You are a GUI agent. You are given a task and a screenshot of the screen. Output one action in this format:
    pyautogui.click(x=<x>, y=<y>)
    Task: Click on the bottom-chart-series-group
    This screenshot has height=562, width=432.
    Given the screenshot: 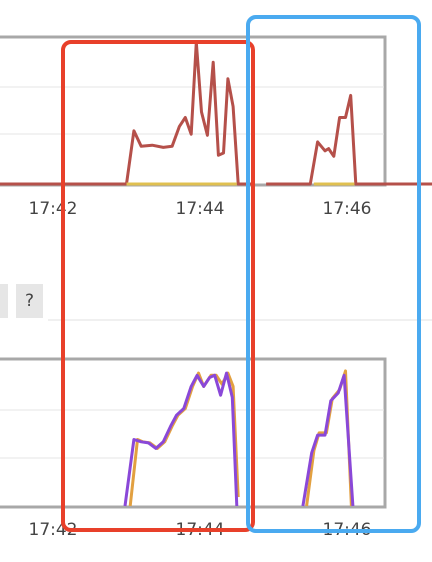 What is the action you would take?
    pyautogui.click(x=239, y=438)
    